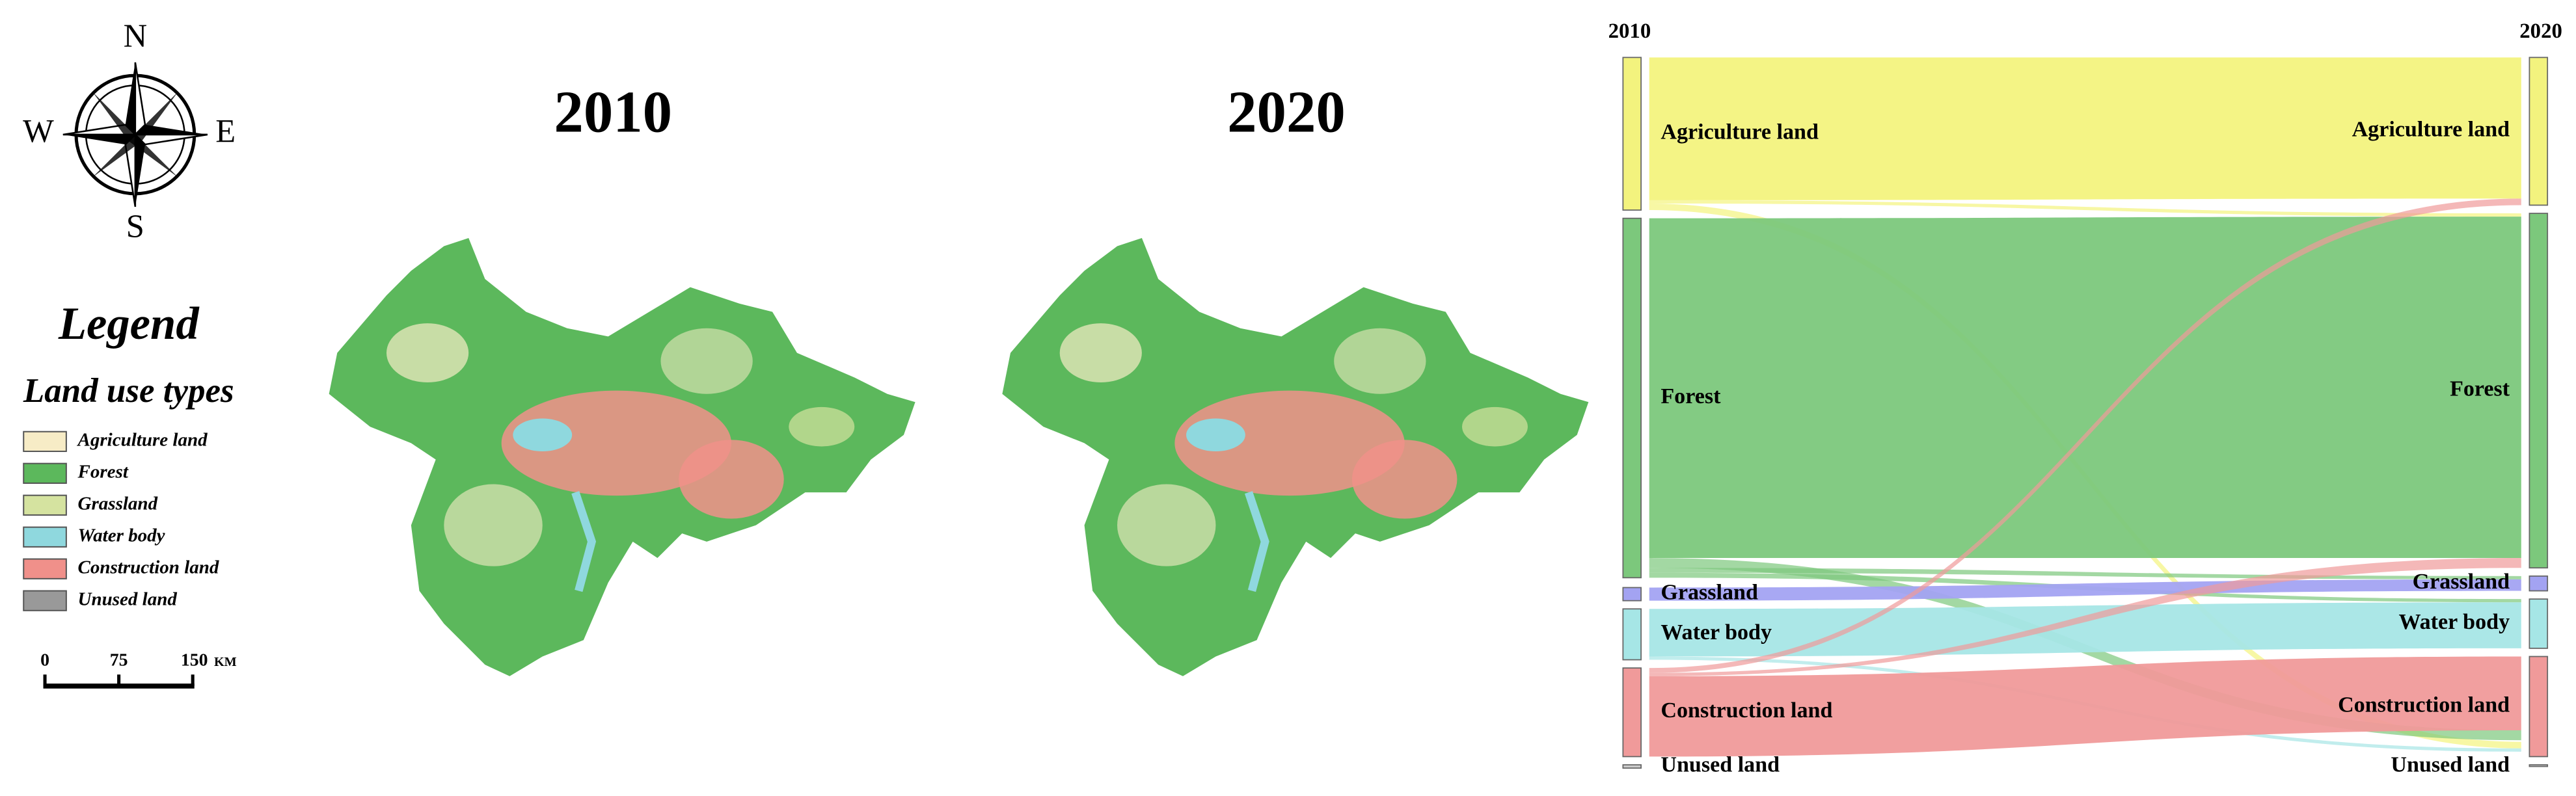  Describe the element at coordinates (119, 660) in the screenshot. I see `scale-label: 75` at that location.